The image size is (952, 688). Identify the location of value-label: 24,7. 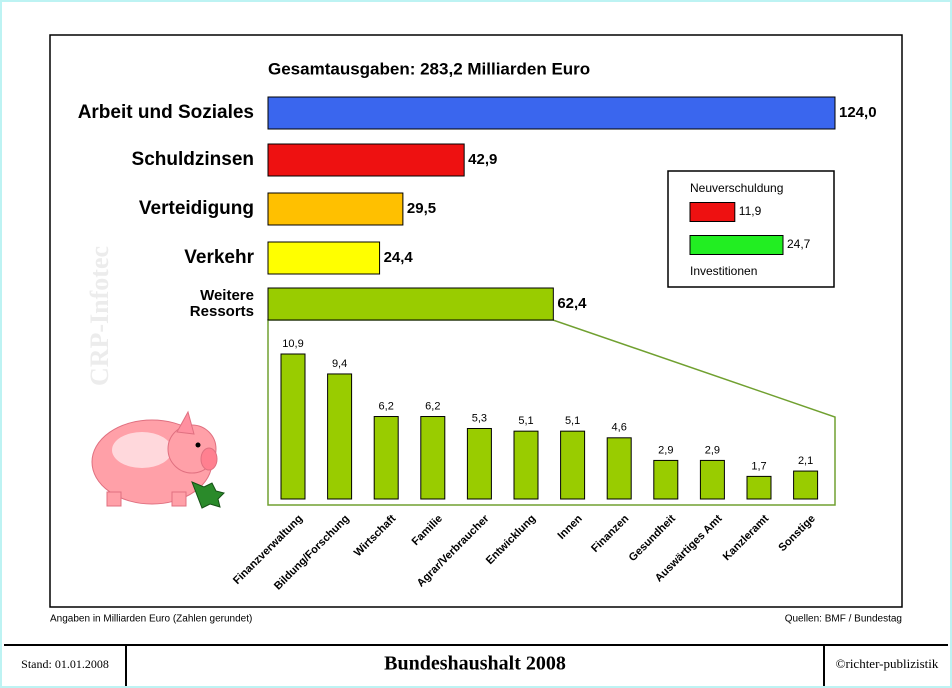
(799, 244).